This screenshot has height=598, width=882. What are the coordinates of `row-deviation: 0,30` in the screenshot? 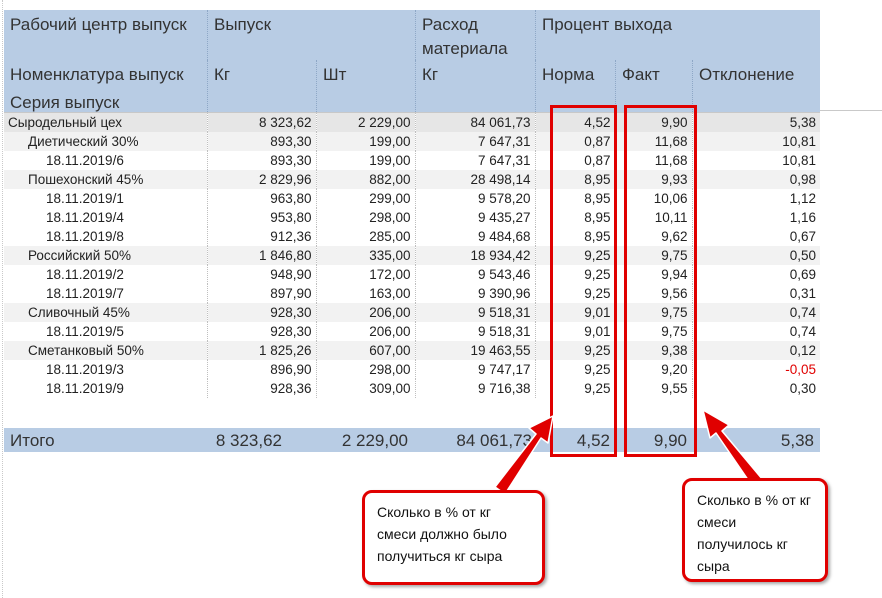 It's located at (755, 388).